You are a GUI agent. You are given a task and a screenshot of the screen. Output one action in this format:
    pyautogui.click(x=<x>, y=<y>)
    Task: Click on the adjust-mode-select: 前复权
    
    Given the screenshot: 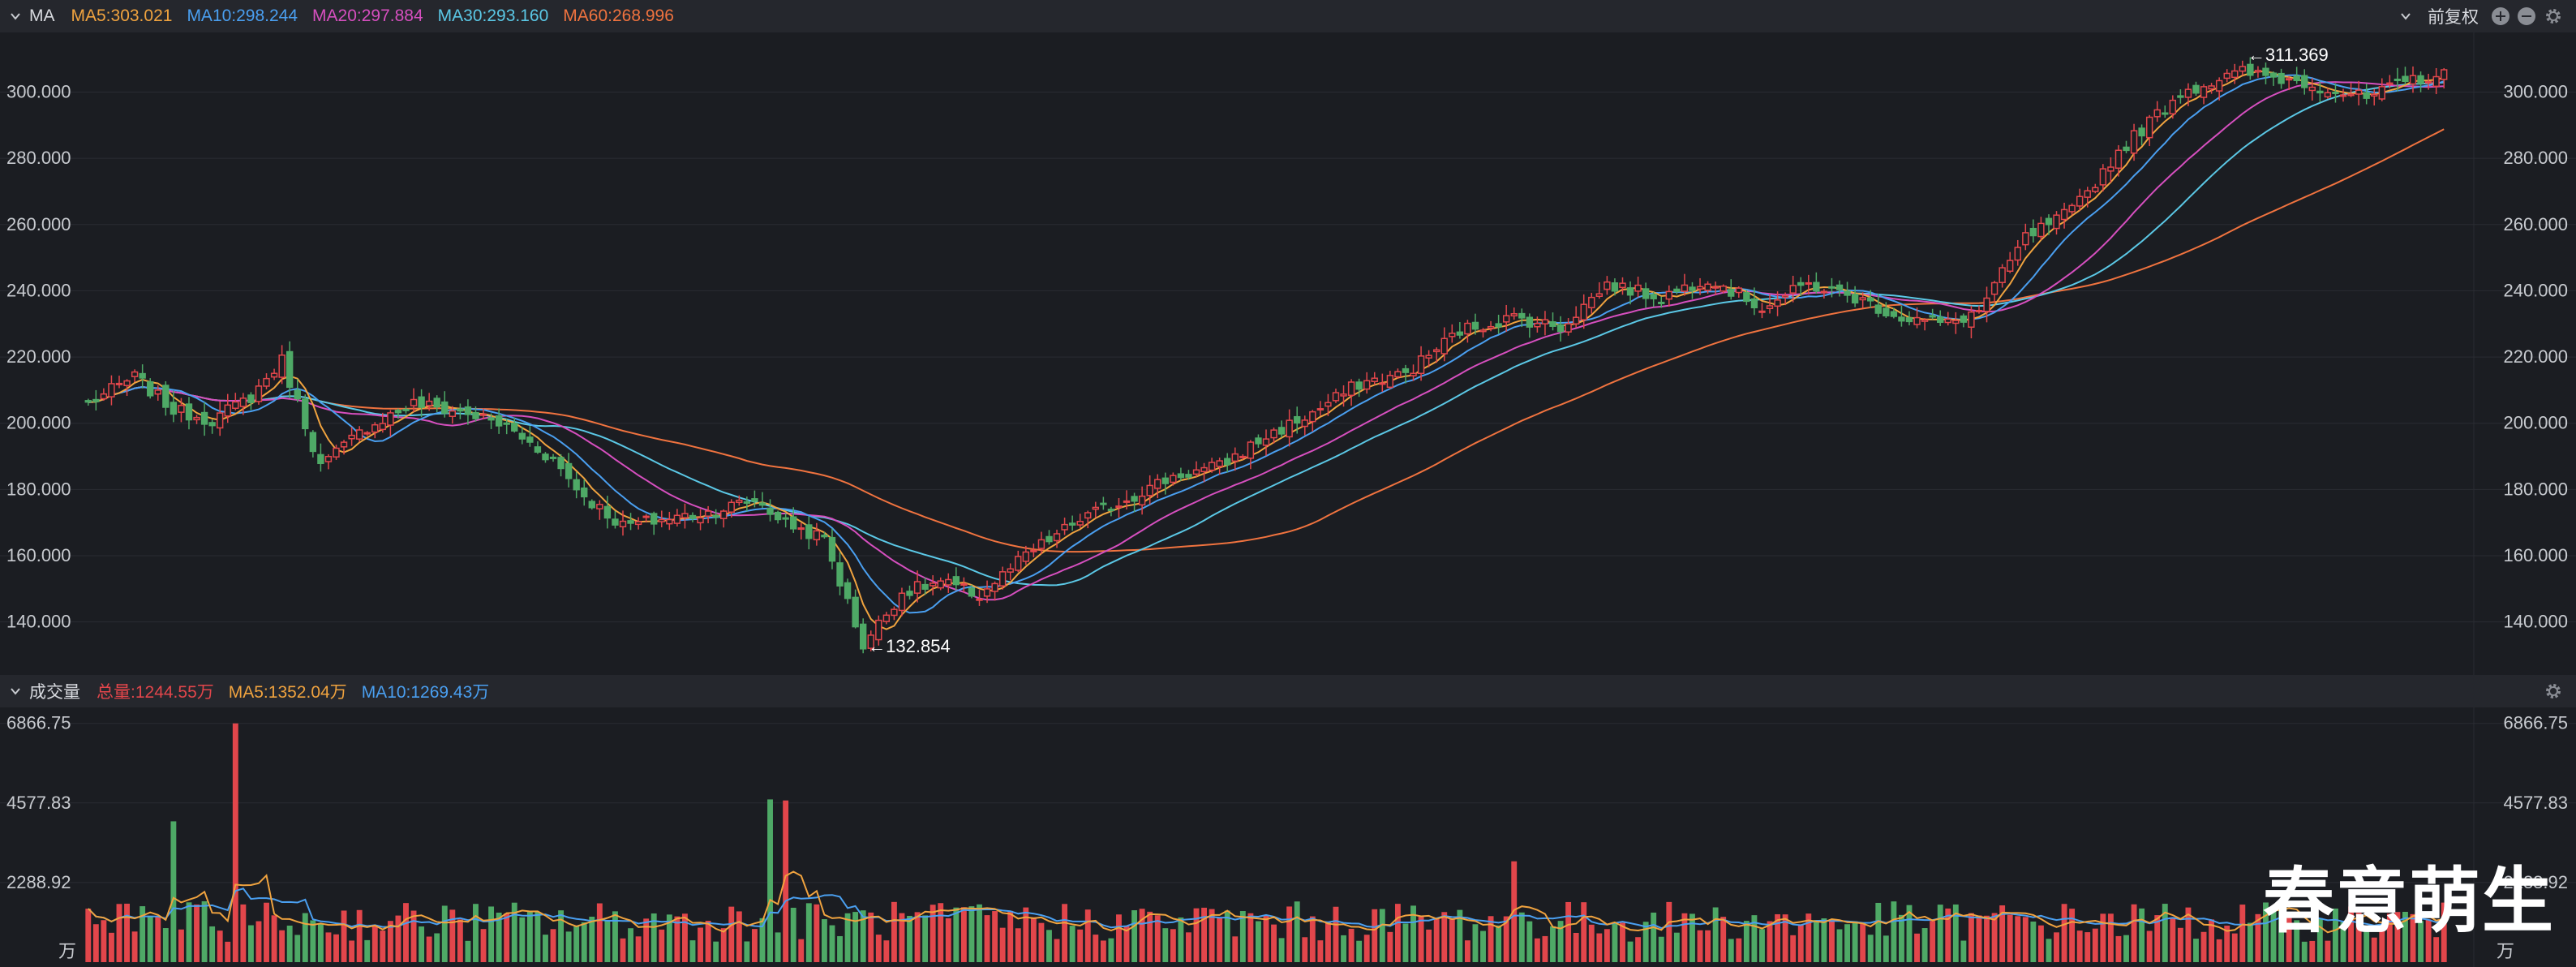 What is the action you would take?
    pyautogui.click(x=2453, y=18)
    